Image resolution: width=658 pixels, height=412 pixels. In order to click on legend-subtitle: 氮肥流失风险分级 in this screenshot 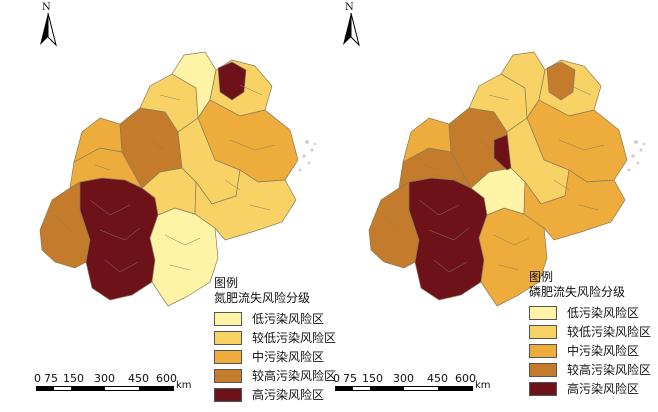, I will do `click(262, 298)`.